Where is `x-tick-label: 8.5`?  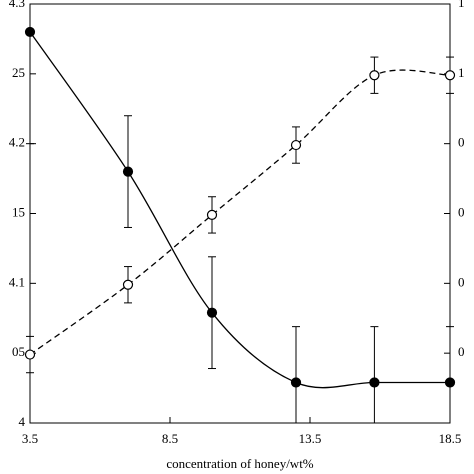
x-tick-label: 8.5 is located at coordinates (170, 438).